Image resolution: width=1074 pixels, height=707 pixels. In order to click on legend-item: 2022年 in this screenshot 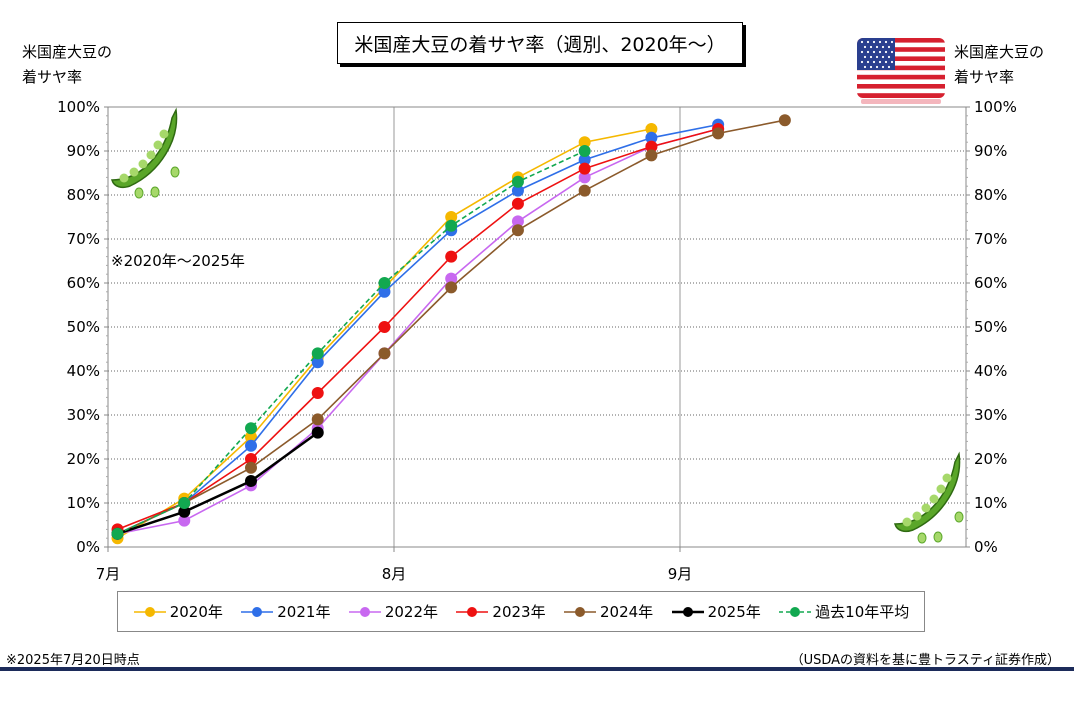, I will do `click(393, 611)`.